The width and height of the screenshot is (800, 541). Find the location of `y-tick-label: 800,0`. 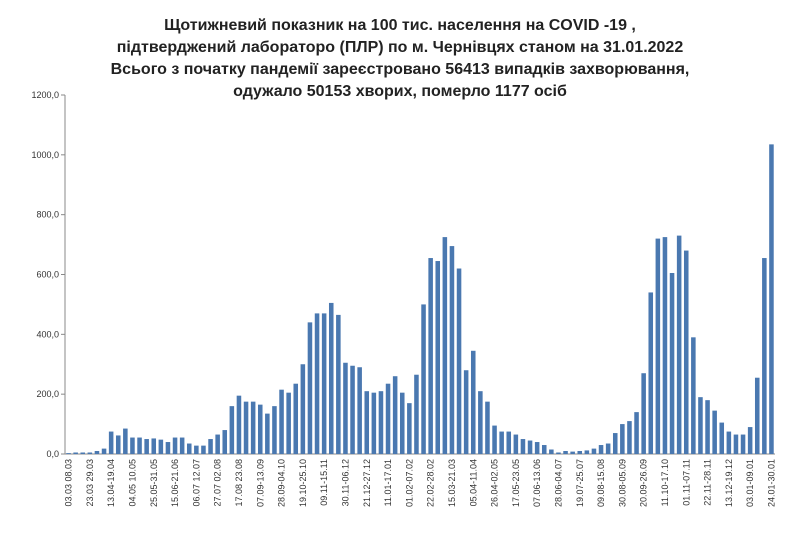

y-tick-label: 800,0 is located at coordinates (47, 215).